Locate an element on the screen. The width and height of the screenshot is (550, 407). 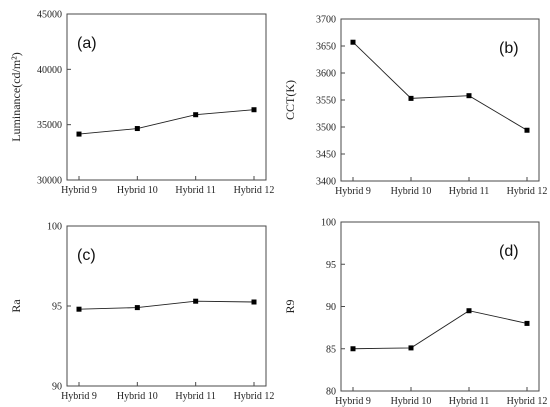
y-tick-label: 45000 is located at coordinates (49, 15).